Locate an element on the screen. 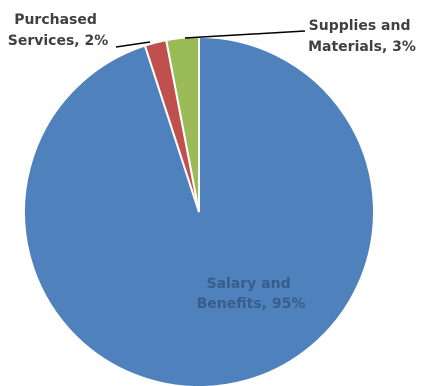  purchased-services-label-line2: Services, 2% is located at coordinates (58, 41).